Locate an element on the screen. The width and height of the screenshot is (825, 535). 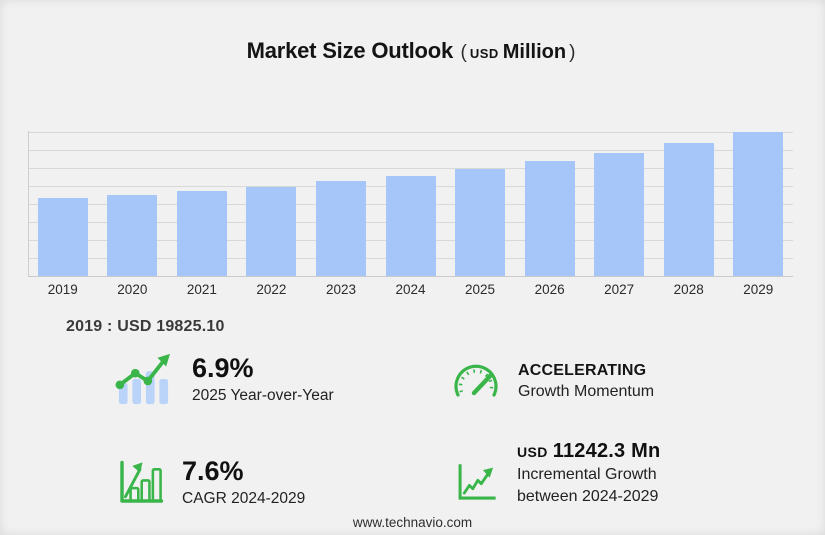
momentum-label: Growth Momentum is located at coordinates (586, 391).